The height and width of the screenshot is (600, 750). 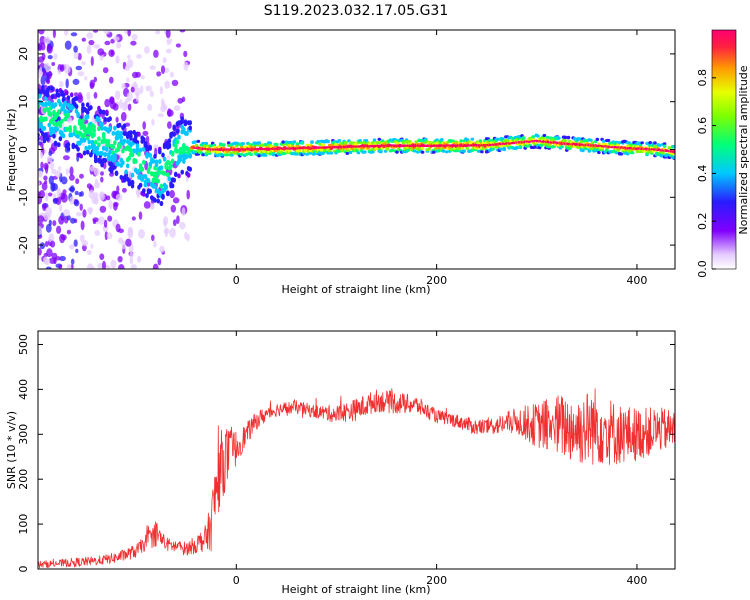 I want to click on snr-xtick-label: 200, so click(x=436, y=580).